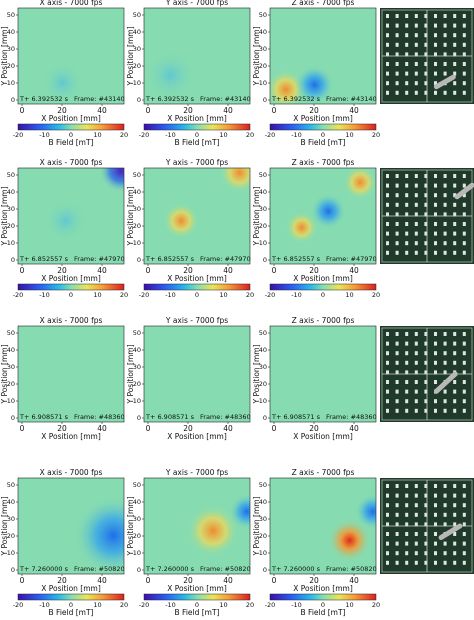 The image size is (474, 620). I want to click on field-blob, so click(328, 211).